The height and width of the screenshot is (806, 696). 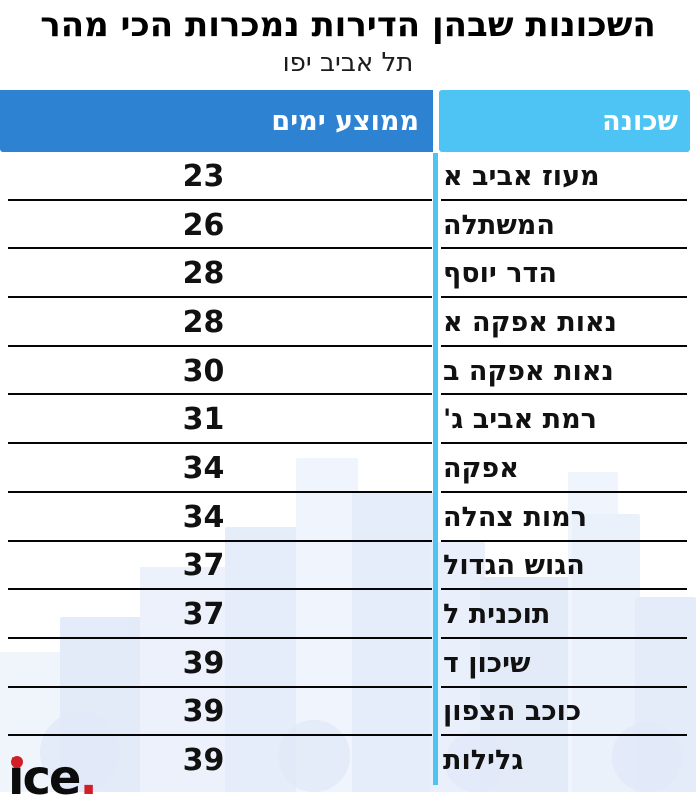 I want to click on neighborhood-cell: הגוש הגדול, so click(x=514, y=566).